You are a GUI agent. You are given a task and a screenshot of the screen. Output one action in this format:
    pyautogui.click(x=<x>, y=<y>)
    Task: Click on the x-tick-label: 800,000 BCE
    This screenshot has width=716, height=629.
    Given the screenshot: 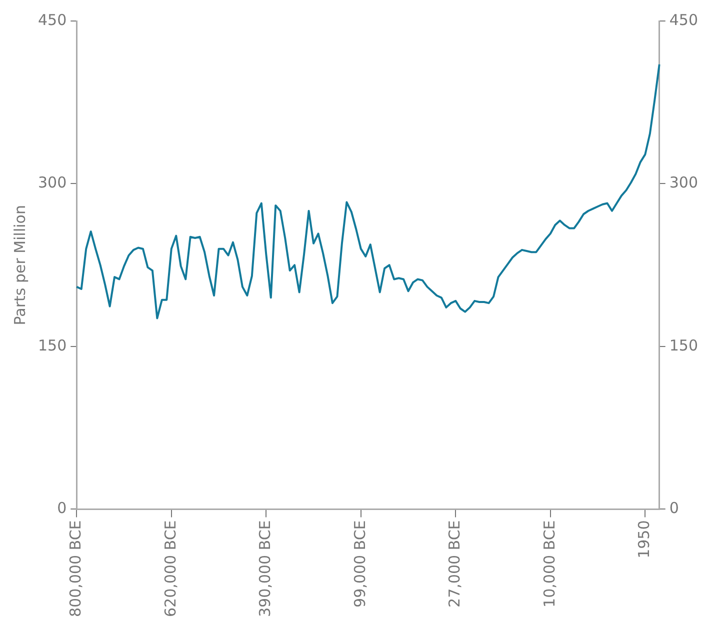 What is the action you would take?
    pyautogui.click(x=75, y=569)
    